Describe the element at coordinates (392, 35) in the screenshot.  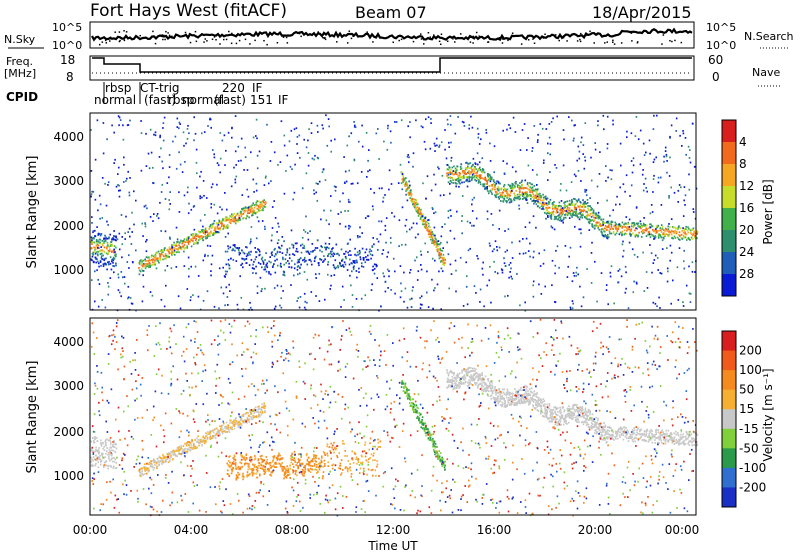
I see `noise-frame` at that location.